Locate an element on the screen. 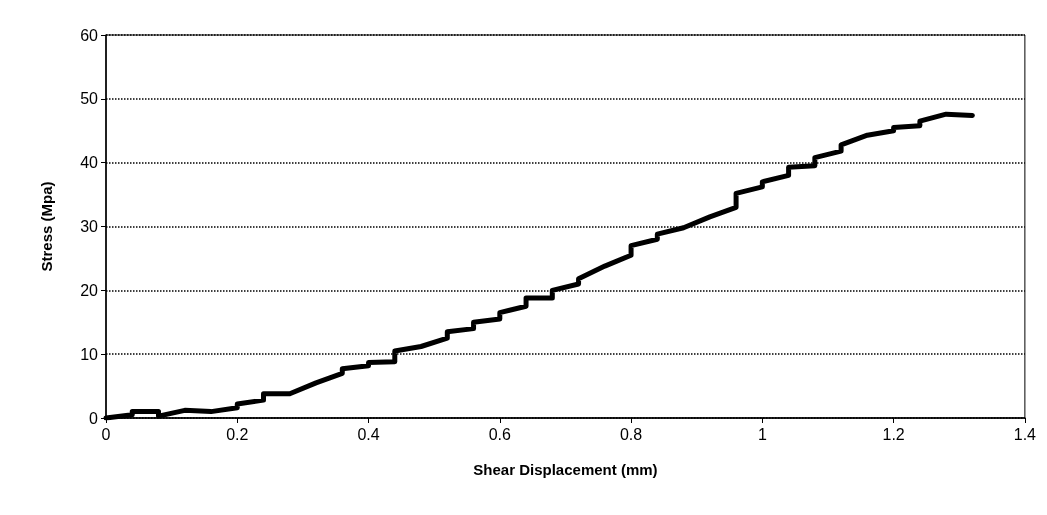 The image size is (1047, 515). y-tick-label: 30 is located at coordinates (89, 226).